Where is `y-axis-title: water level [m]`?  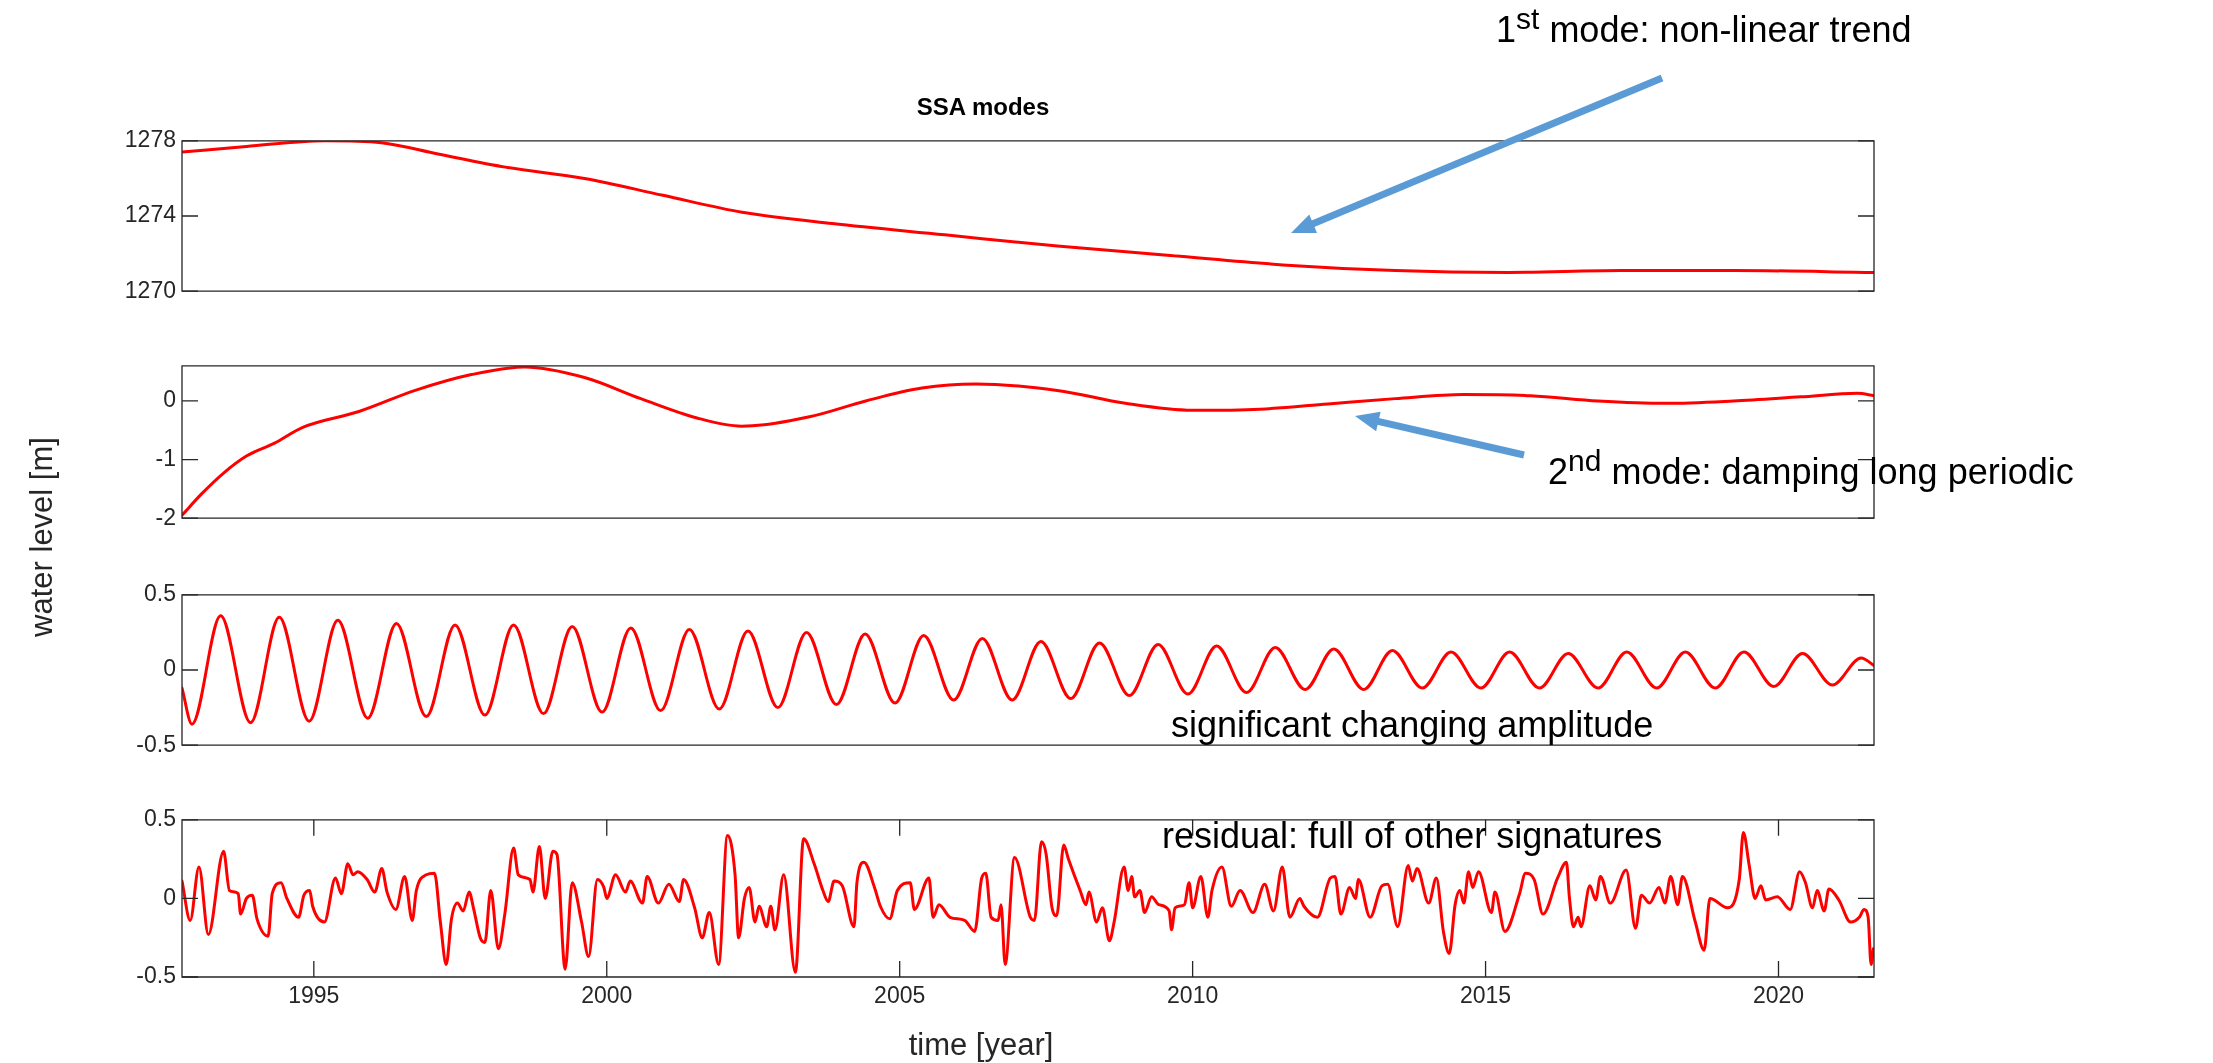 y-axis-title: water level [m] is located at coordinates (42, 537).